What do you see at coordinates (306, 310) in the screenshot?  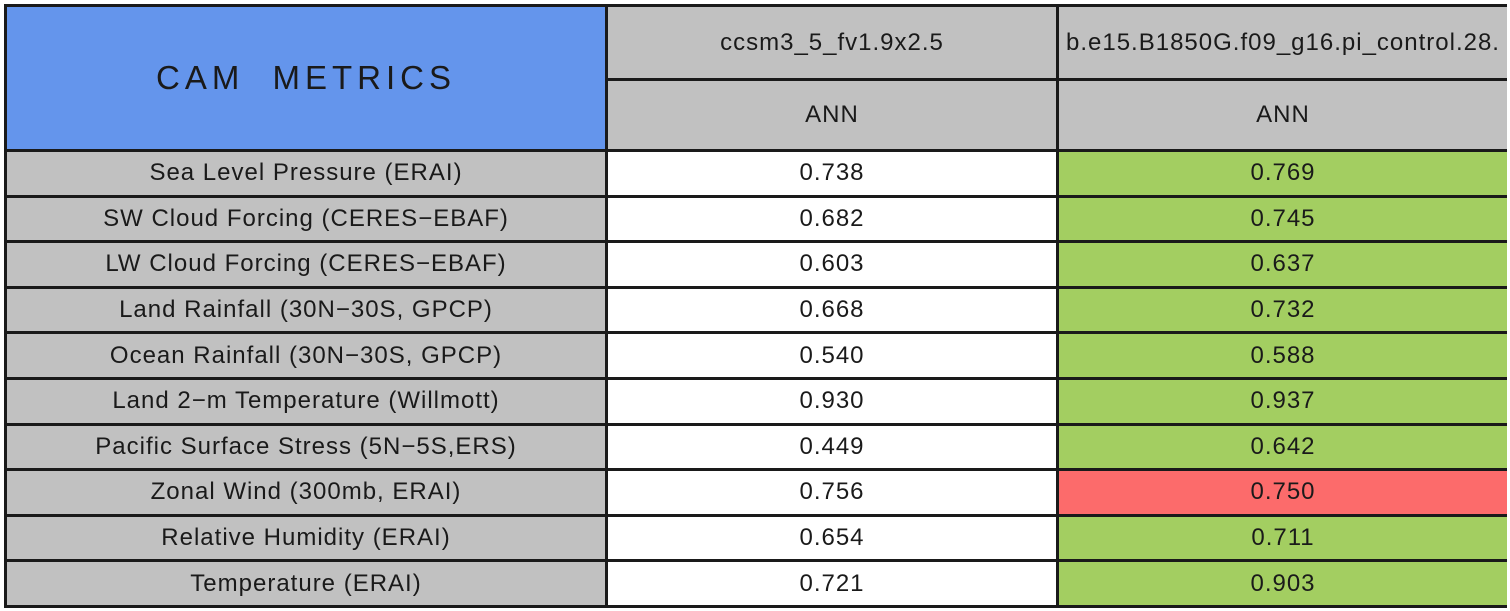 I see `metric-label: Land Rainfall (30N−30S, GPCP)` at bounding box center [306, 310].